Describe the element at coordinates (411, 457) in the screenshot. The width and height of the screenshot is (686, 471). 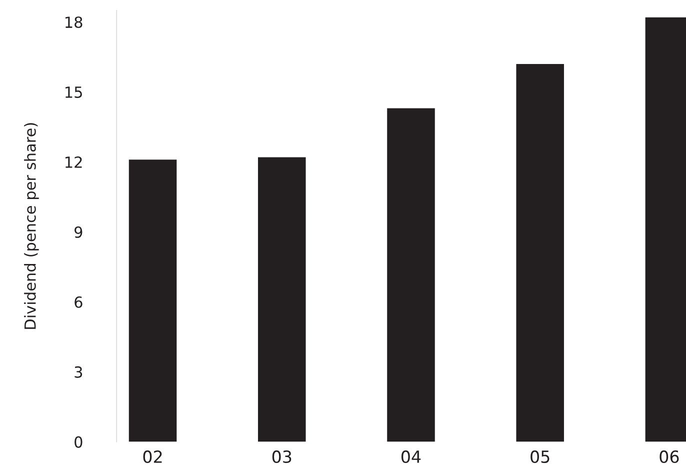
I see `x-tick-label: 04` at that location.